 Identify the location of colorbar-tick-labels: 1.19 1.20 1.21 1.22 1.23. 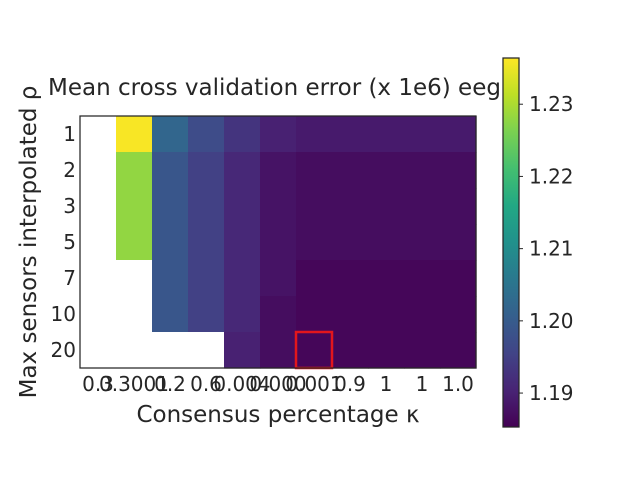
(546, 248).